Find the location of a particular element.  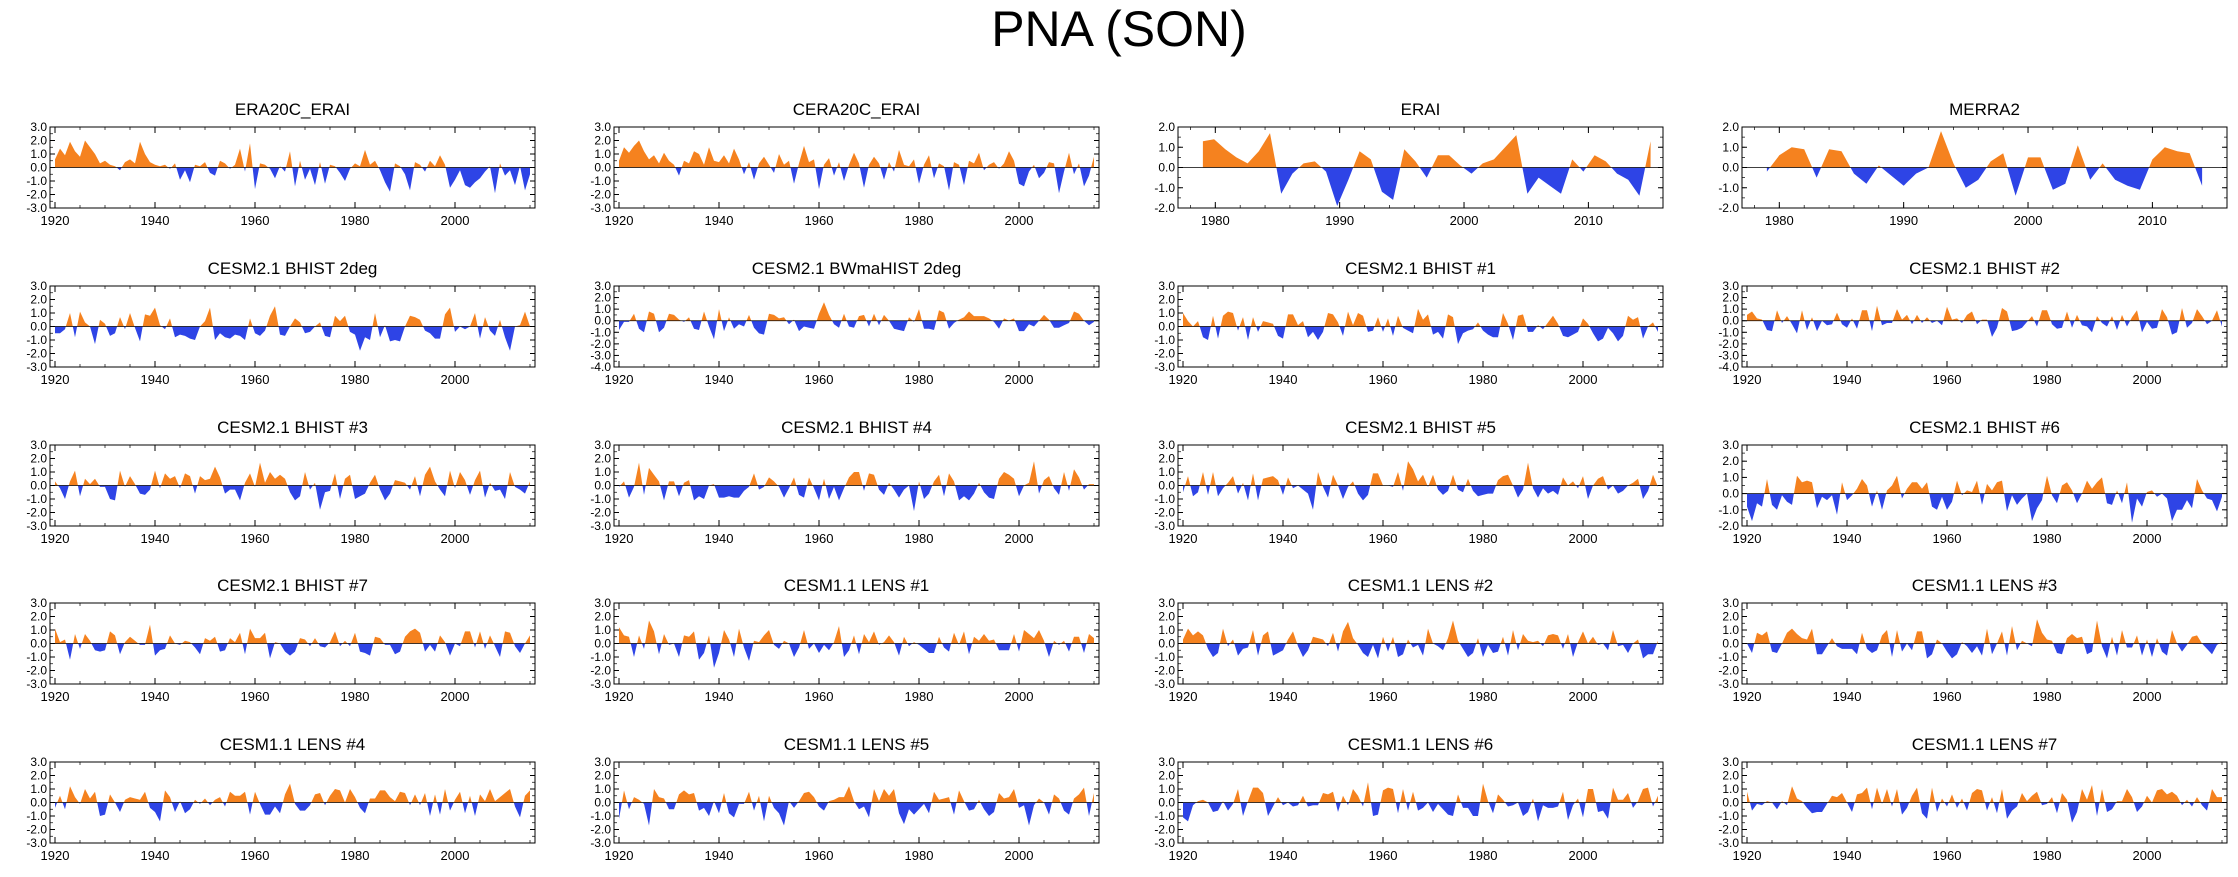

panel-title: CESM2.1 BHIST #7 is located at coordinates (292, 585).